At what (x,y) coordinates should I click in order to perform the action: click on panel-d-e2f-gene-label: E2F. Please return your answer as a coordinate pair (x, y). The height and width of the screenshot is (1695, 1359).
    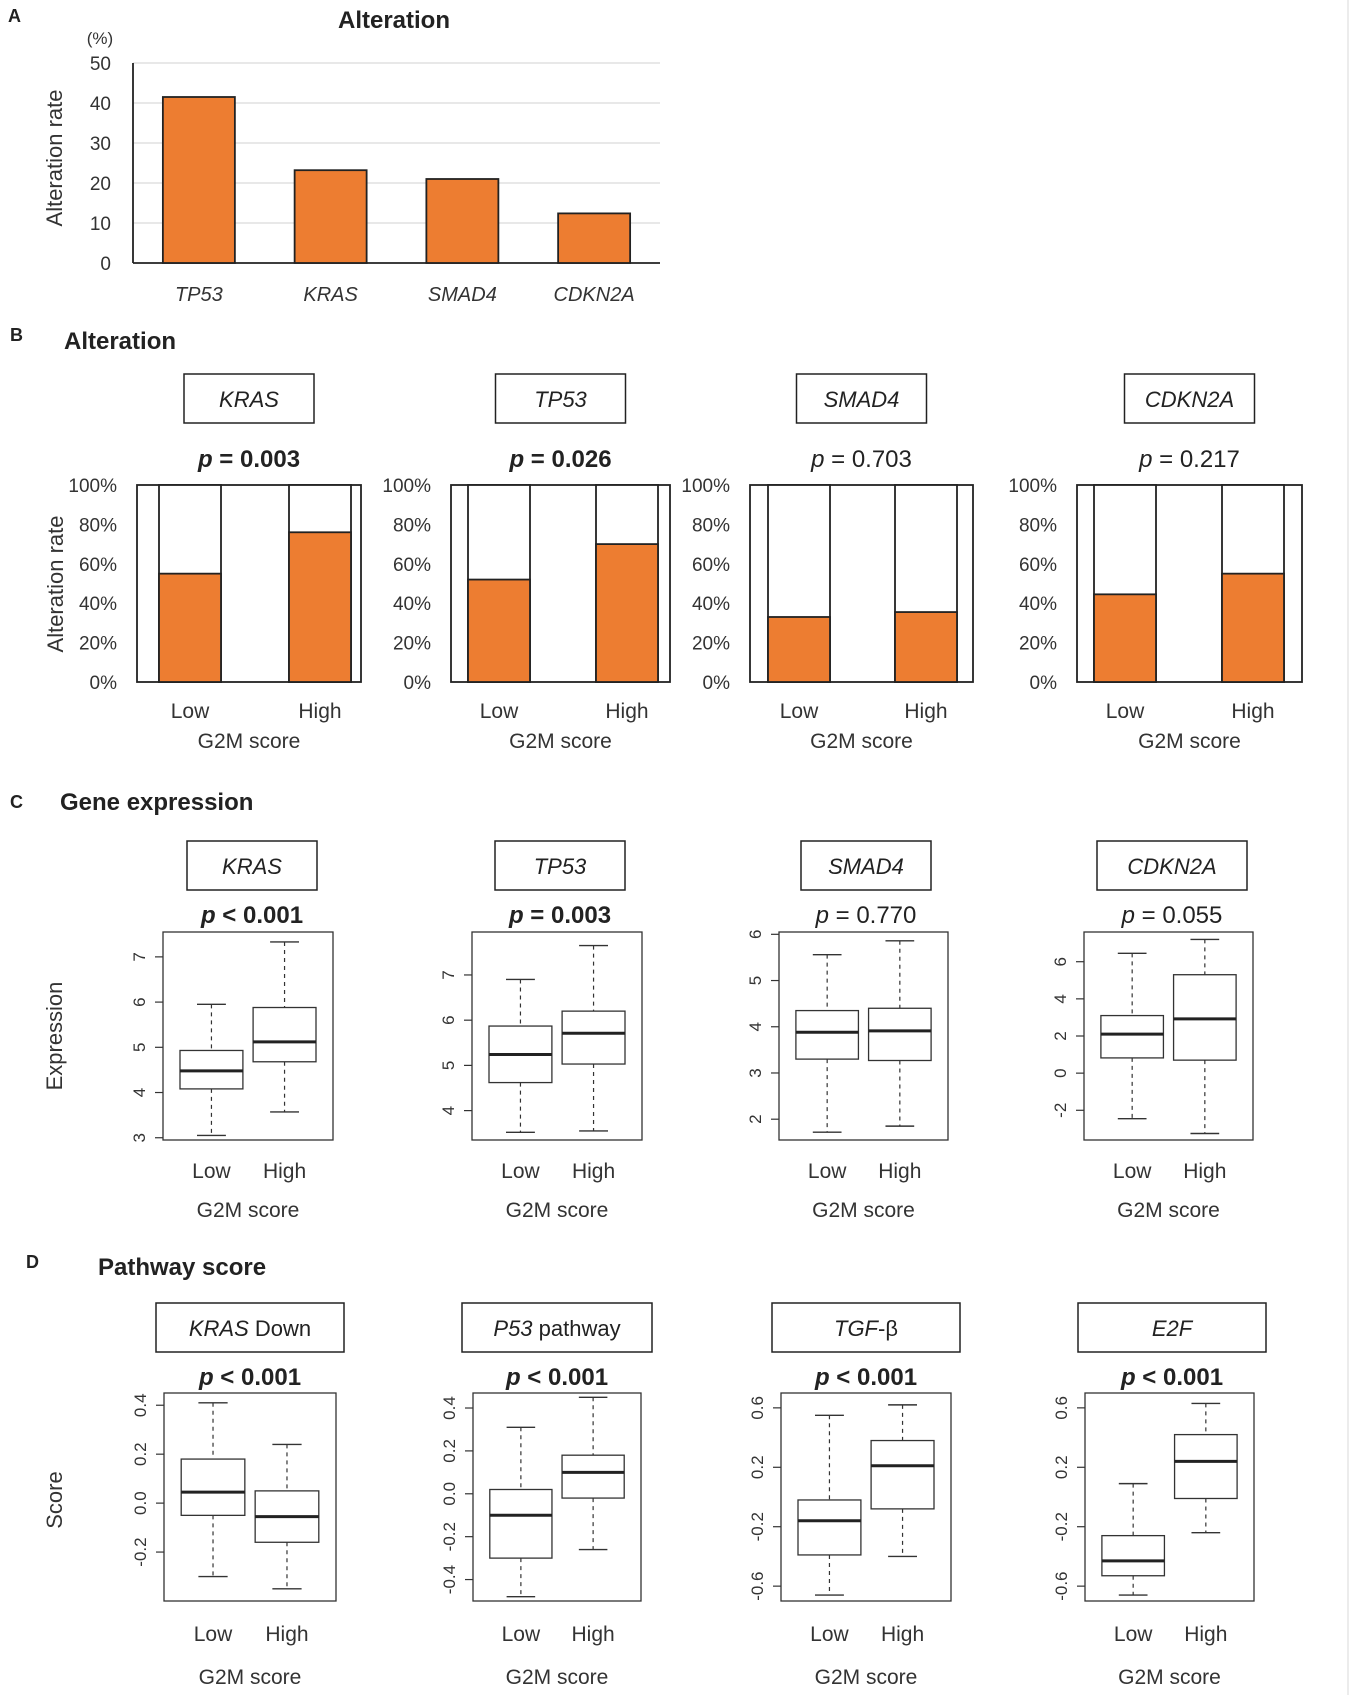
    Looking at the image, I should click on (1173, 1328).